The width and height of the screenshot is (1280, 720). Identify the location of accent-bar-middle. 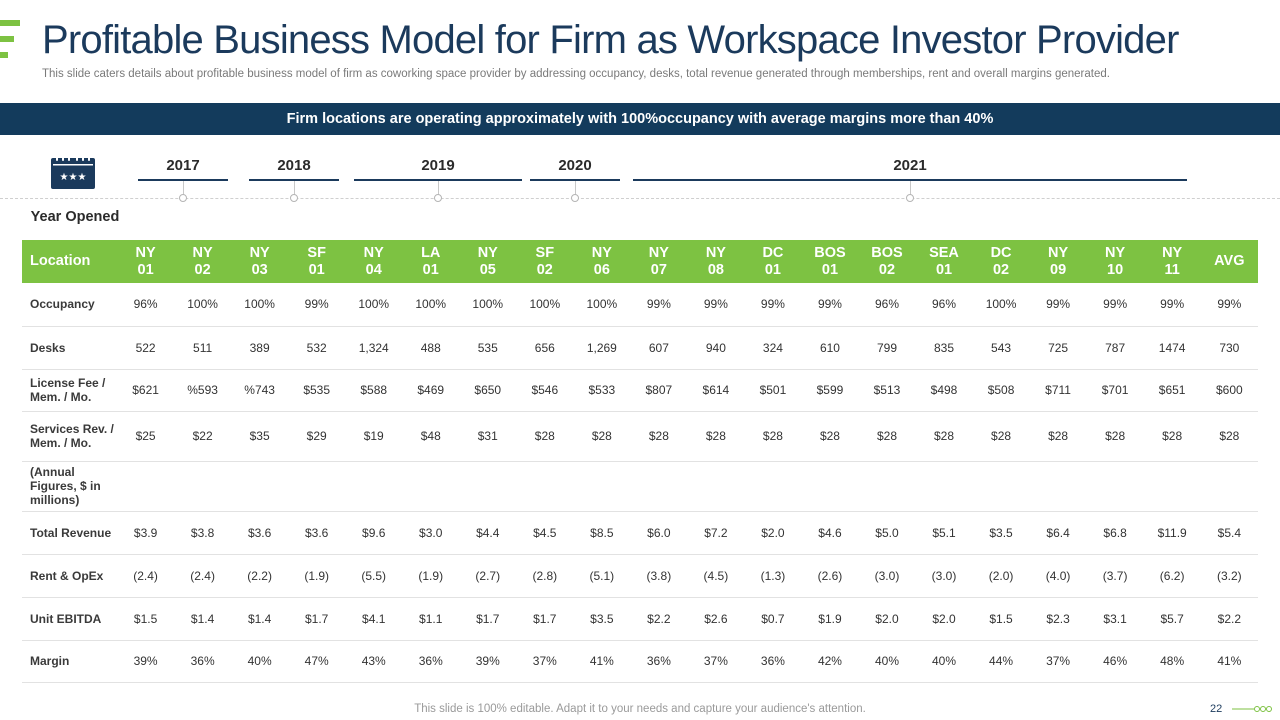
(7, 39).